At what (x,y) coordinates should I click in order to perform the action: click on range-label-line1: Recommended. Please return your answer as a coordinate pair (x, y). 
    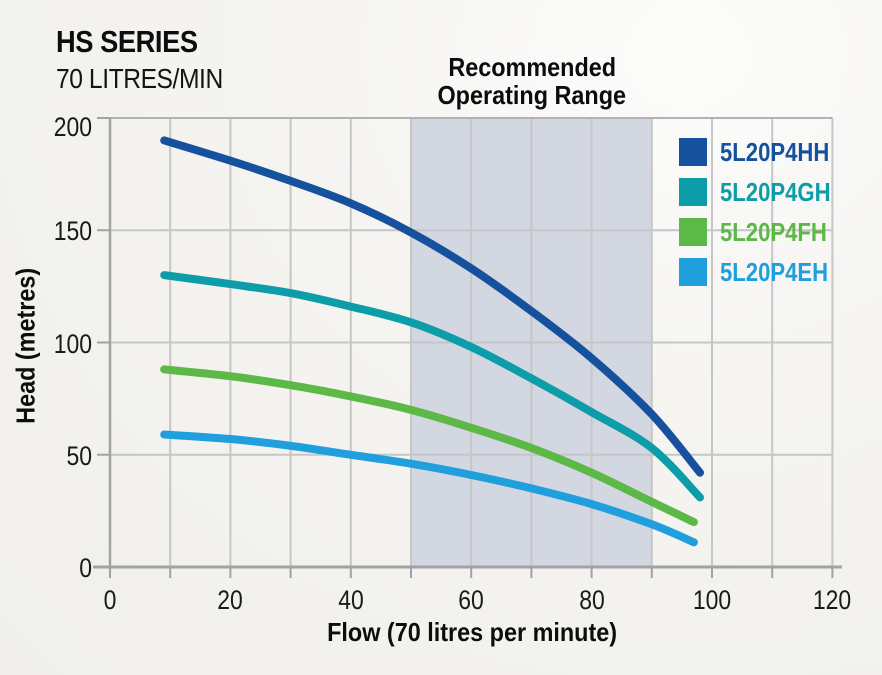
    Looking at the image, I should click on (532, 67).